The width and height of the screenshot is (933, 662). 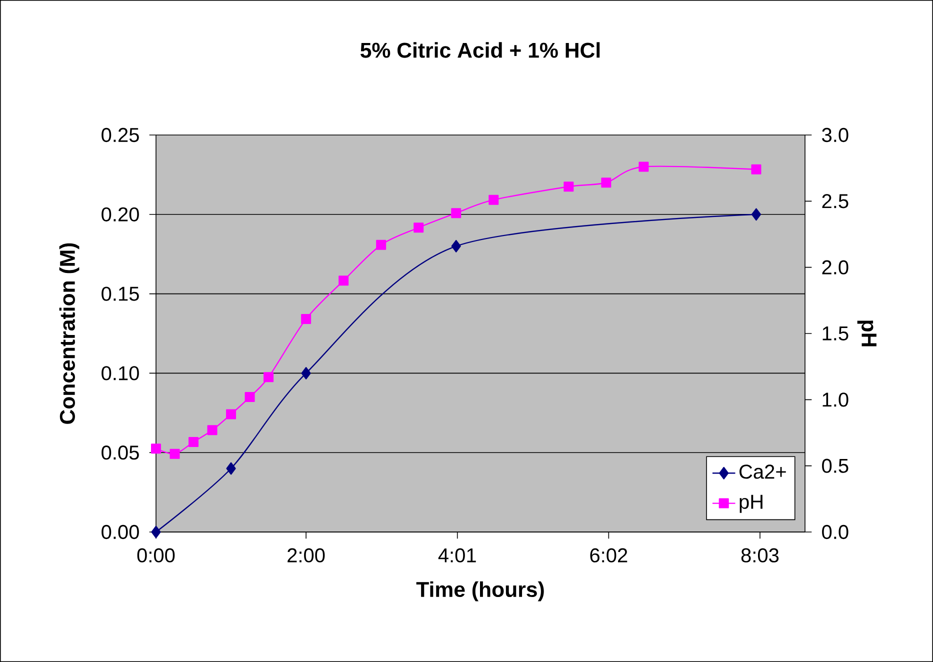 I want to click on x-tick-label: 0:00, so click(x=156, y=555).